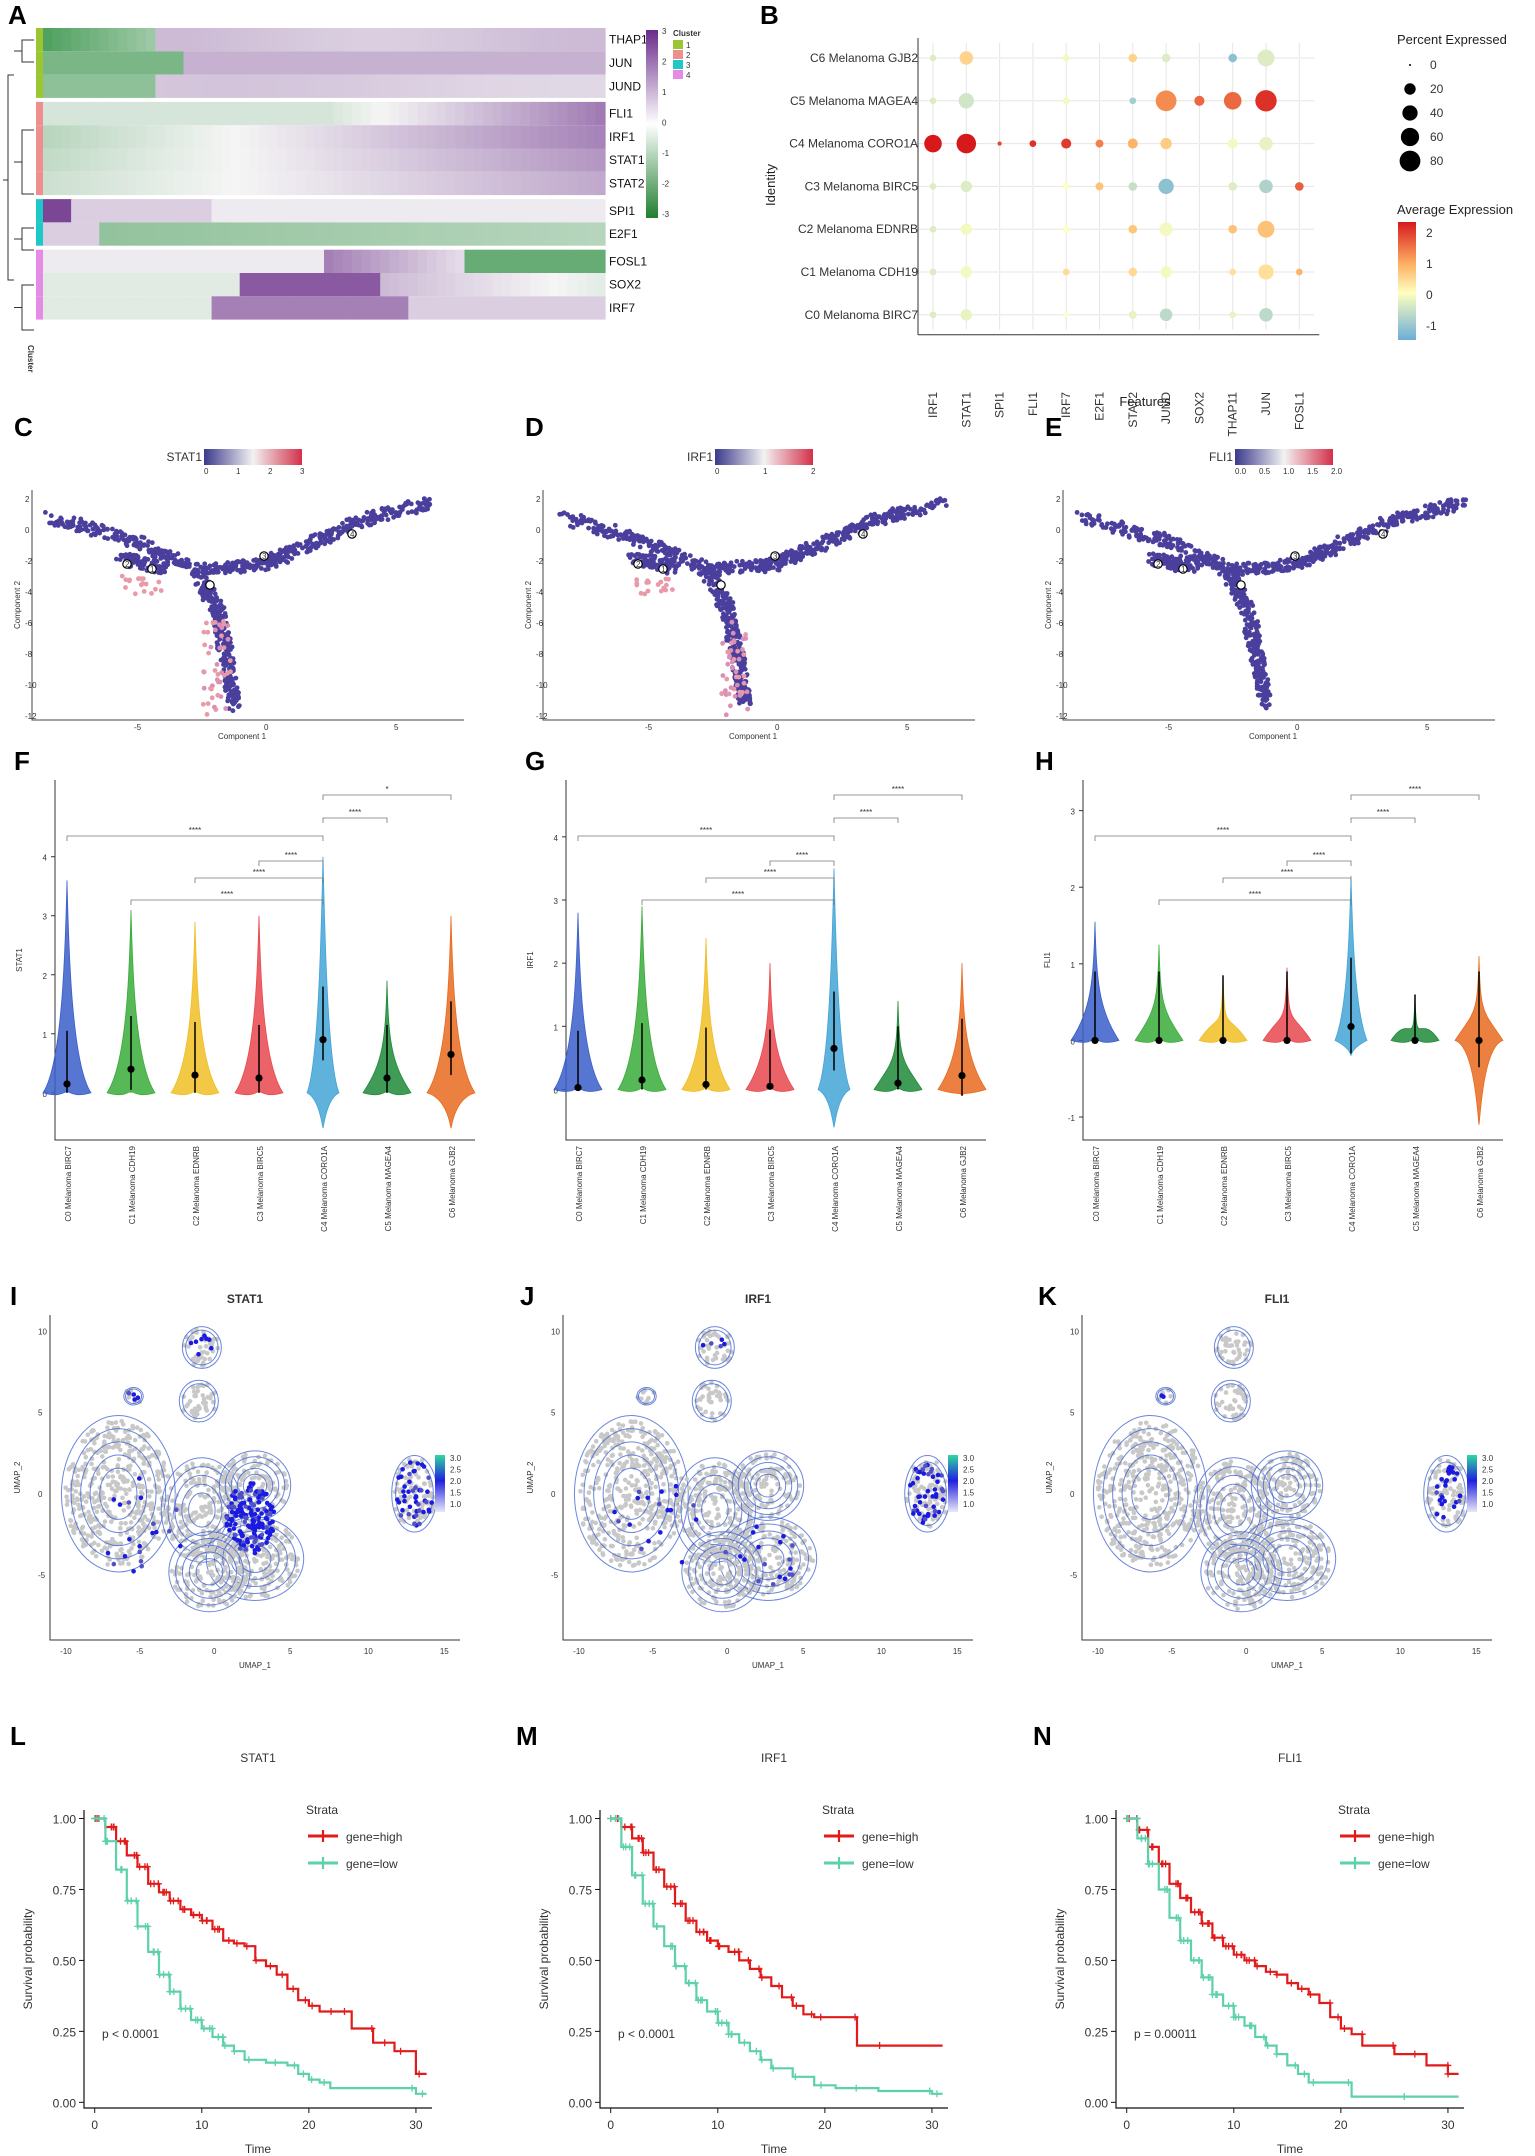  What do you see at coordinates (18, 185) in the screenshot?
I see `row-dendrogram` at bounding box center [18, 185].